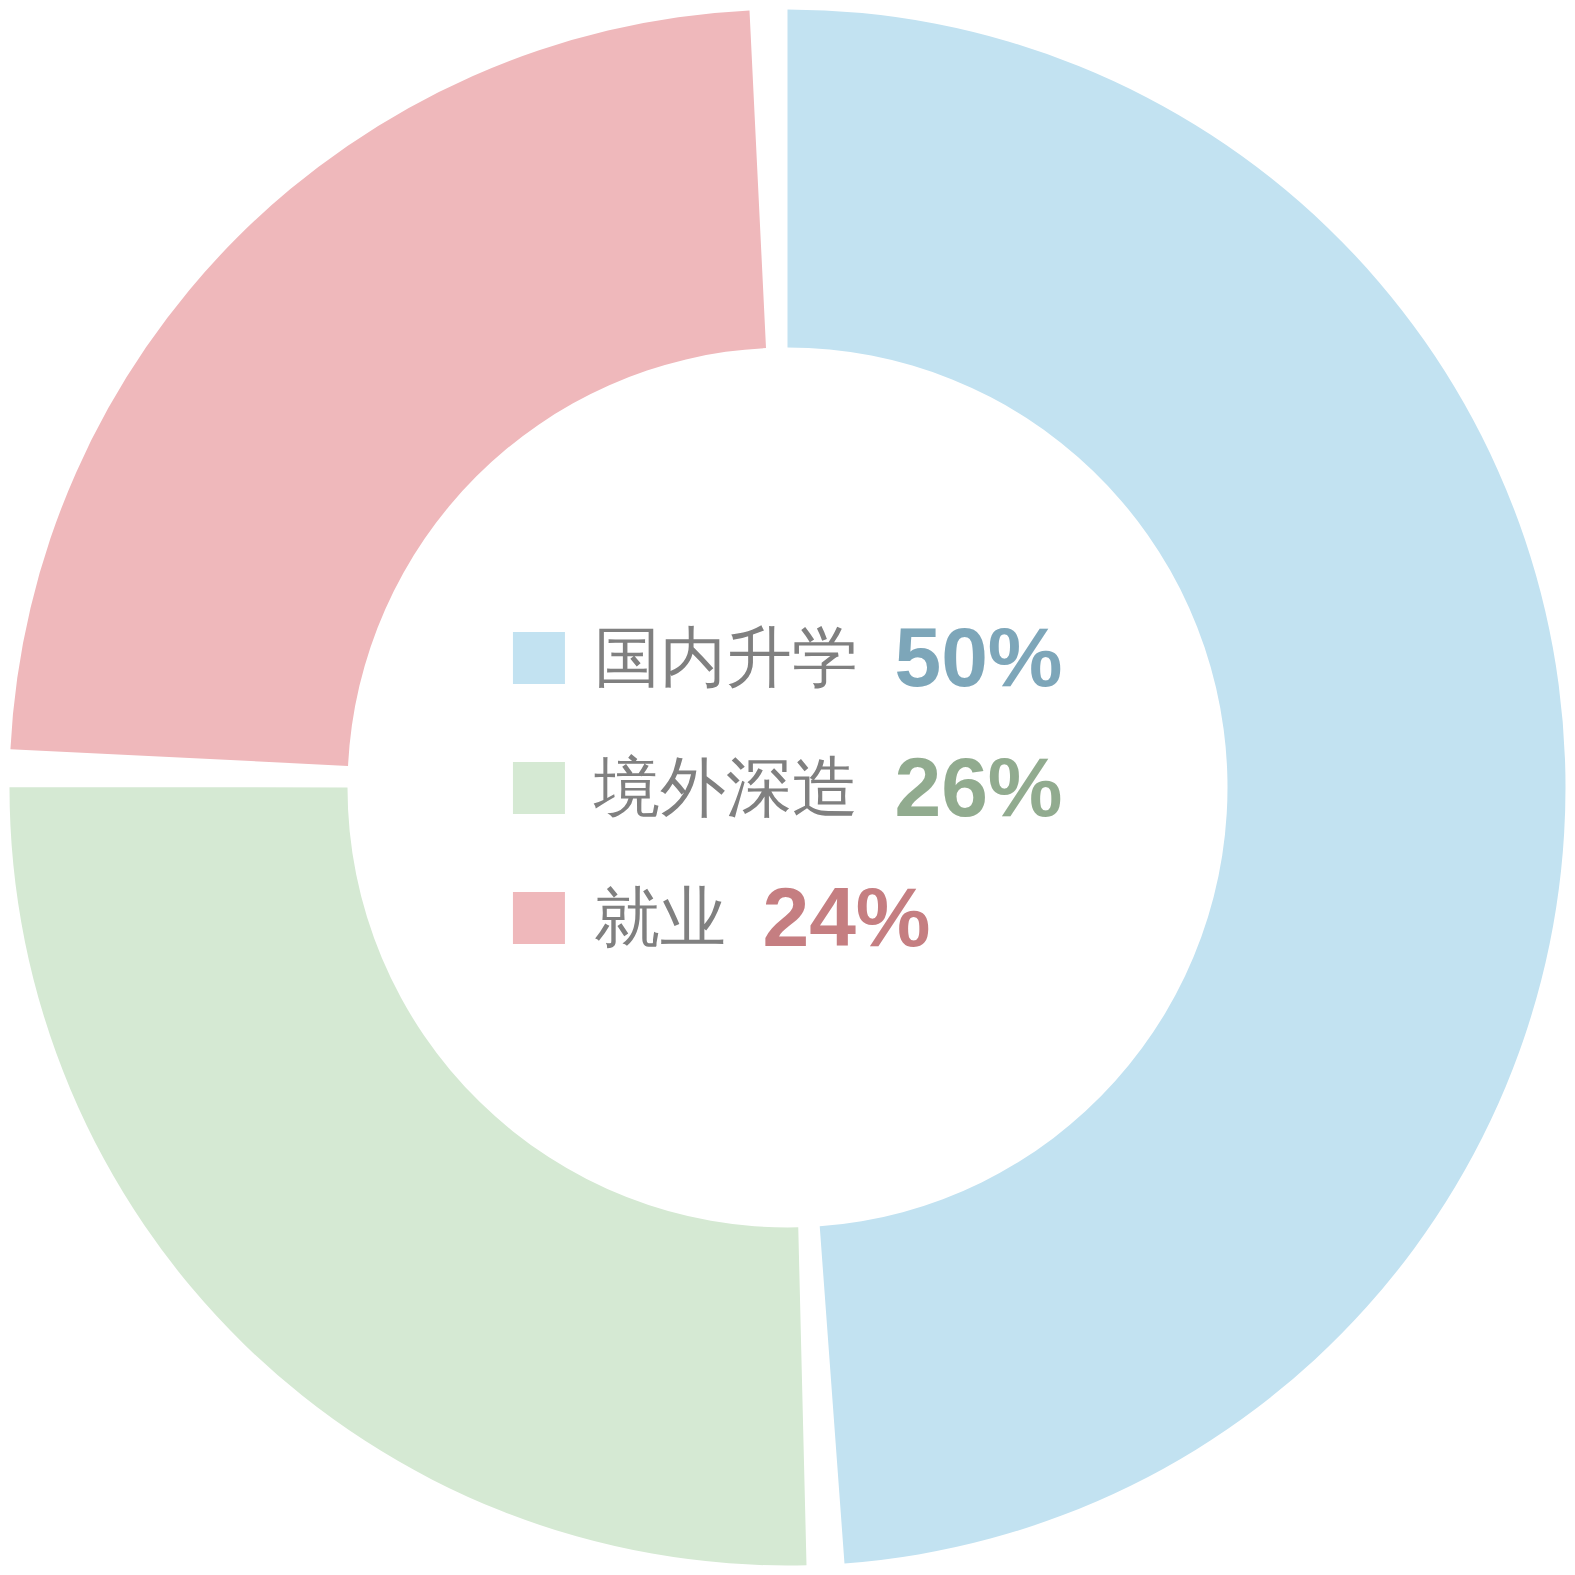 The height and width of the screenshot is (1575, 1575). Describe the element at coordinates (660, 917) in the screenshot. I see `legend-label: 就业` at that location.